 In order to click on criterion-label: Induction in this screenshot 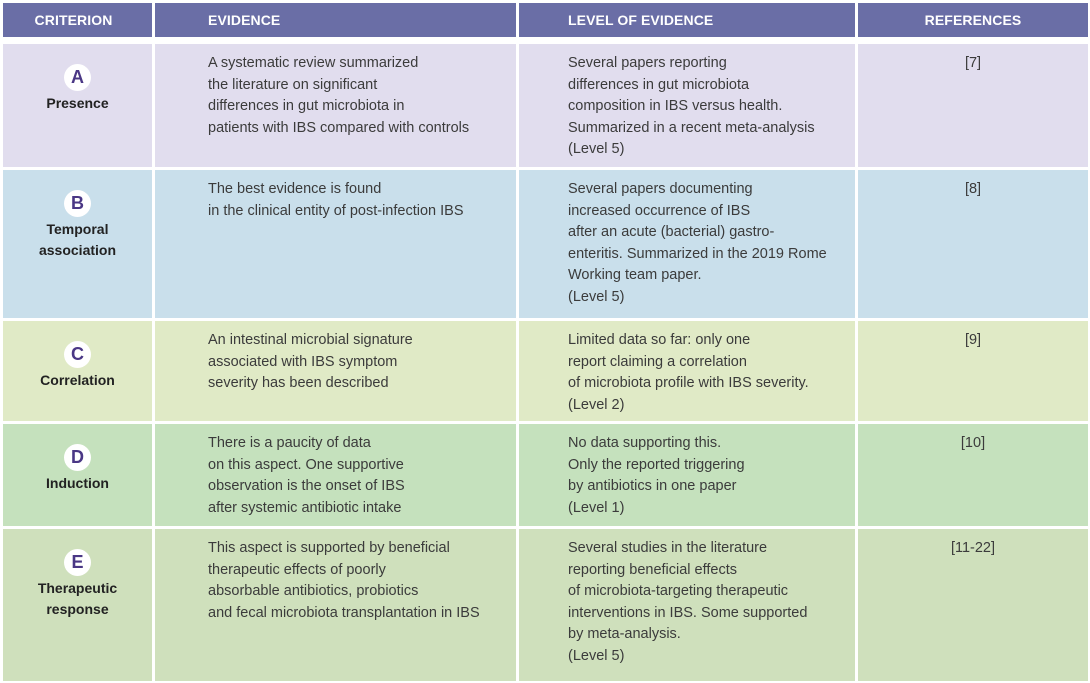, I will do `click(77, 483)`.